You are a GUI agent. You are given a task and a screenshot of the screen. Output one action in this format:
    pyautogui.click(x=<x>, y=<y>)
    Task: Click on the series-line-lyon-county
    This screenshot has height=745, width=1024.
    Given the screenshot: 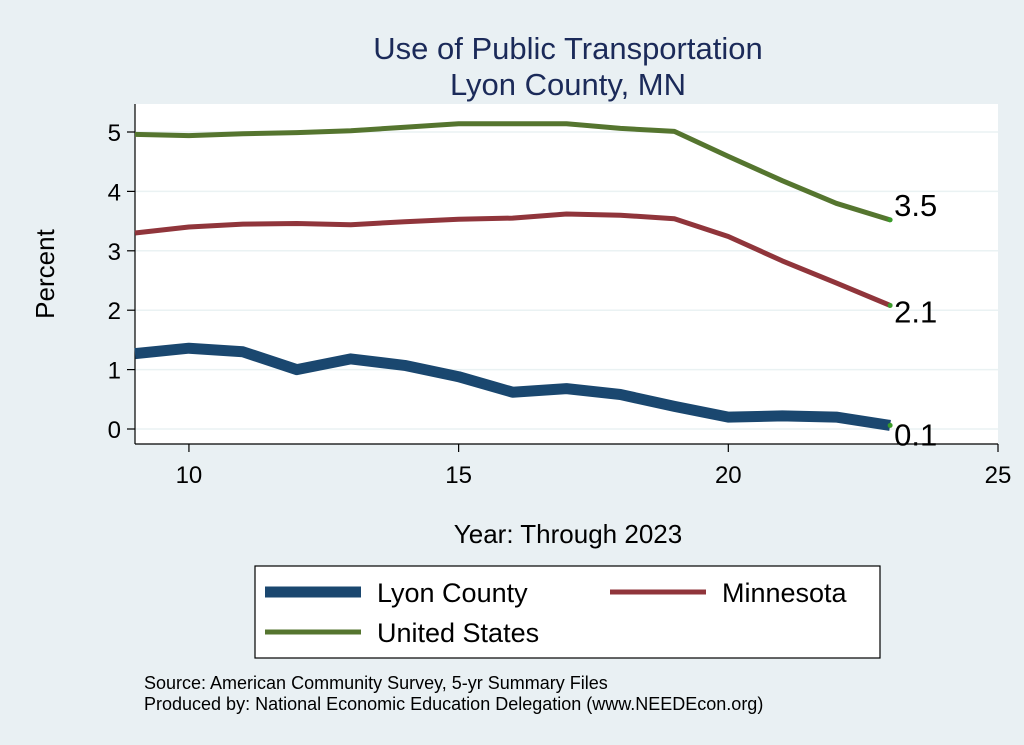 What is the action you would take?
    pyautogui.click(x=512, y=386)
    